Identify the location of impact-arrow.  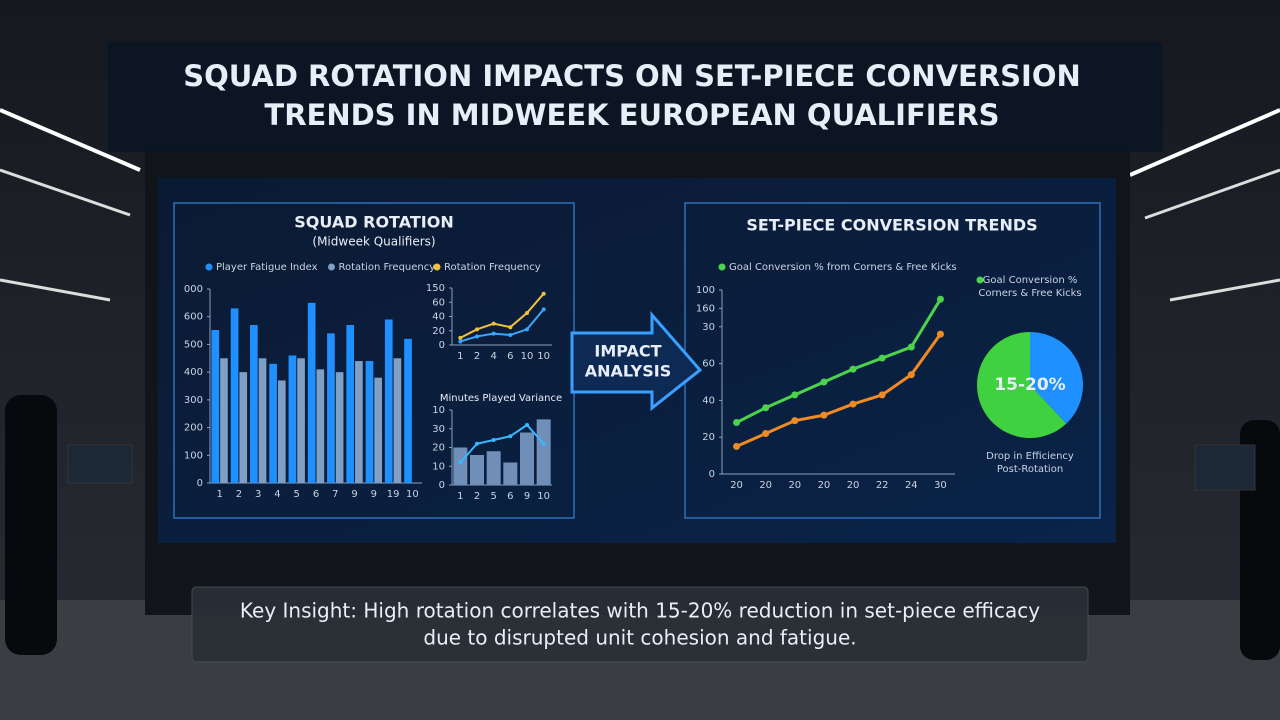
(636, 361).